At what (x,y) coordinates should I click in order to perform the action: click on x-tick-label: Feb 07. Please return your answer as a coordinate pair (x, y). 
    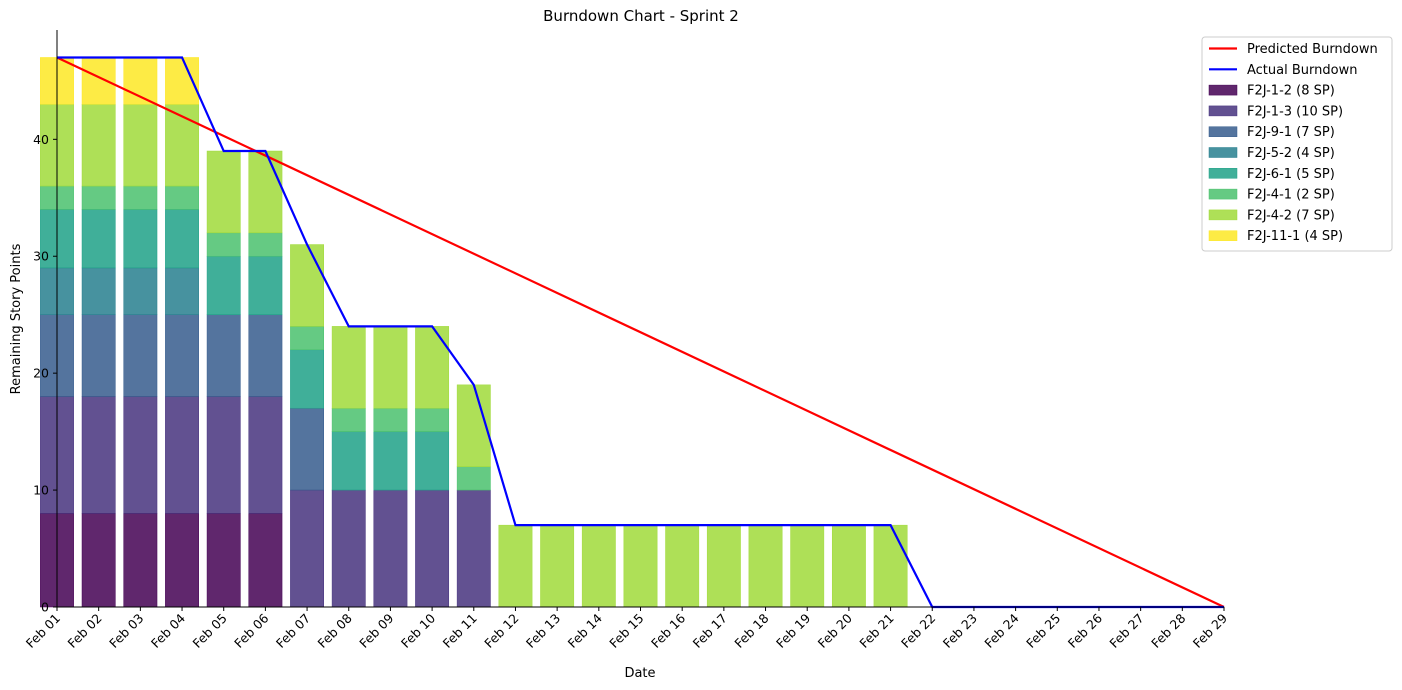
    Looking at the image, I should click on (293, 631).